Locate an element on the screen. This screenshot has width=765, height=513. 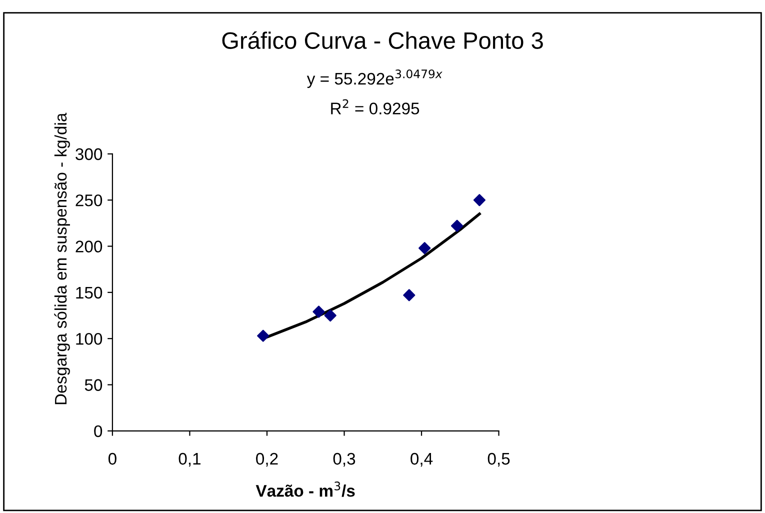
x-tick-label: 0 is located at coordinates (112, 458).